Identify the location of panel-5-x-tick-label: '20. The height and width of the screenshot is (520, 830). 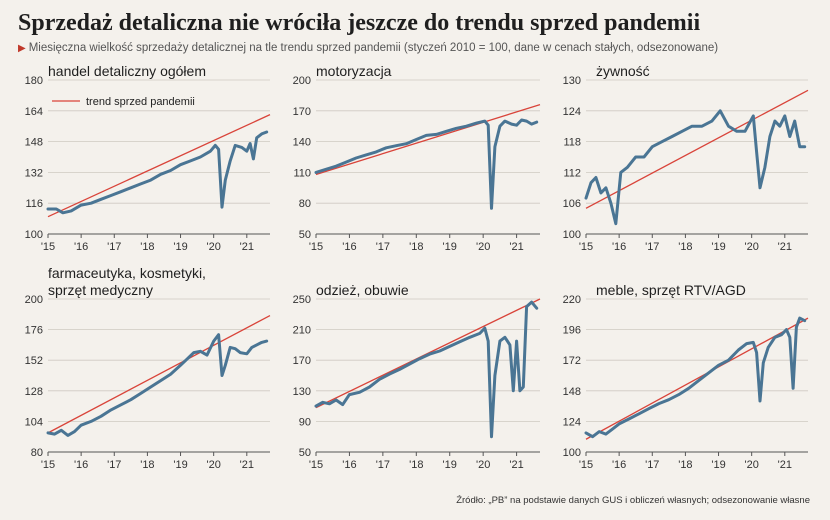
(483, 465).